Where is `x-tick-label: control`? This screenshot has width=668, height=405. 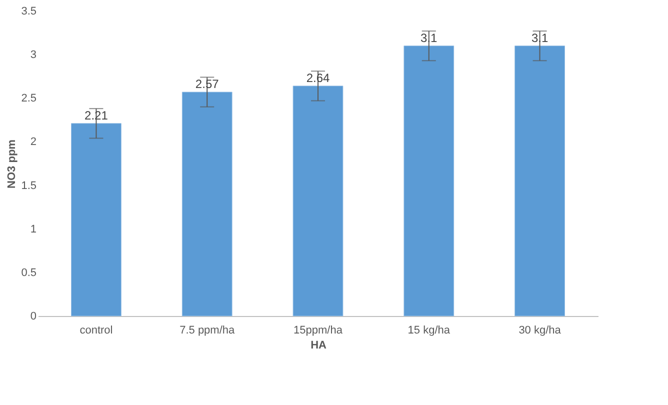 x-tick-label: control is located at coordinates (96, 330).